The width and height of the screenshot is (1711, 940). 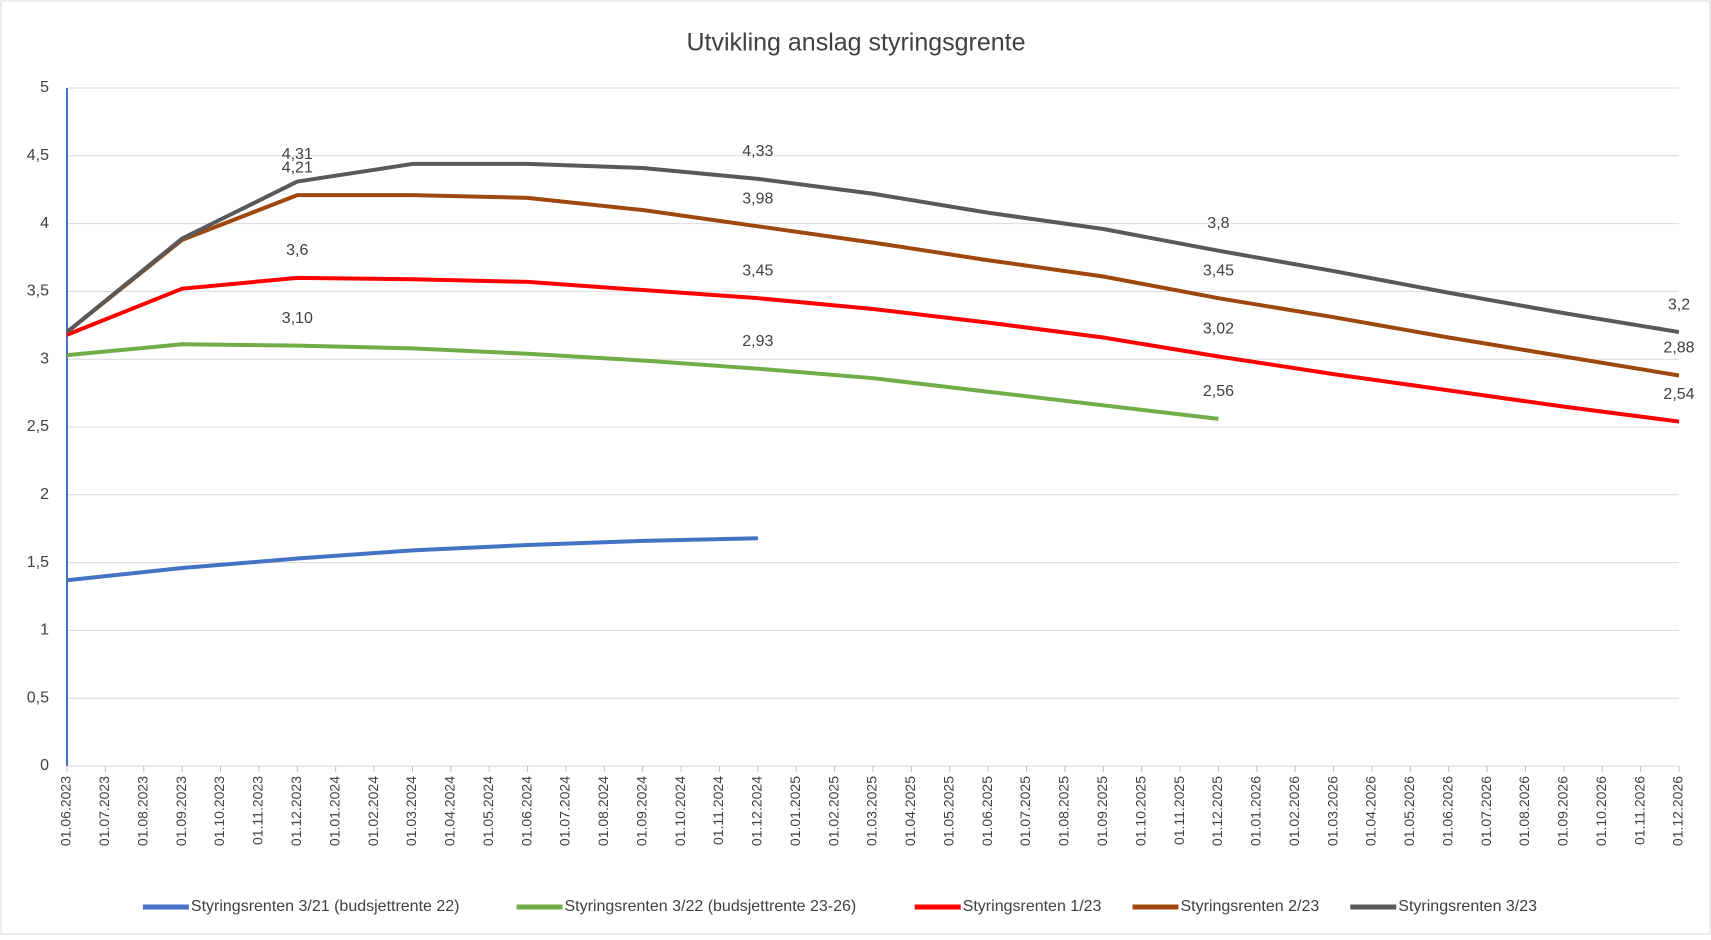 What do you see at coordinates (44, 87) in the screenshot?
I see `y-tick-label: 5` at bounding box center [44, 87].